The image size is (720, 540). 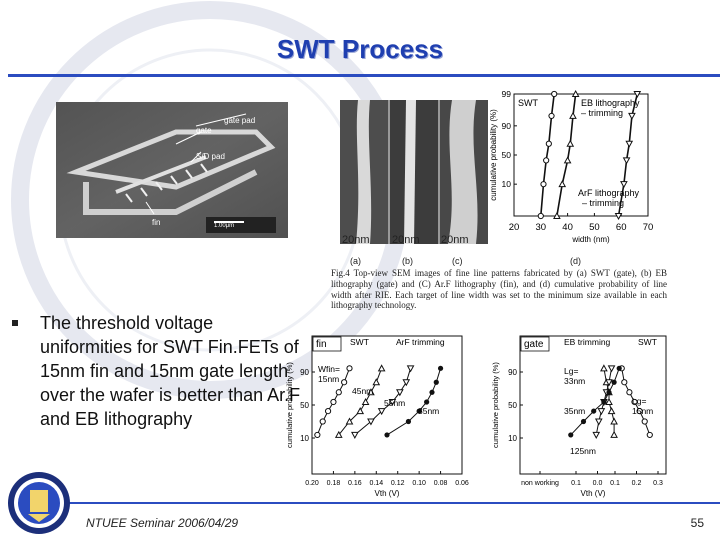 I want to click on sem-image-lines, so click(x=414, y=172).